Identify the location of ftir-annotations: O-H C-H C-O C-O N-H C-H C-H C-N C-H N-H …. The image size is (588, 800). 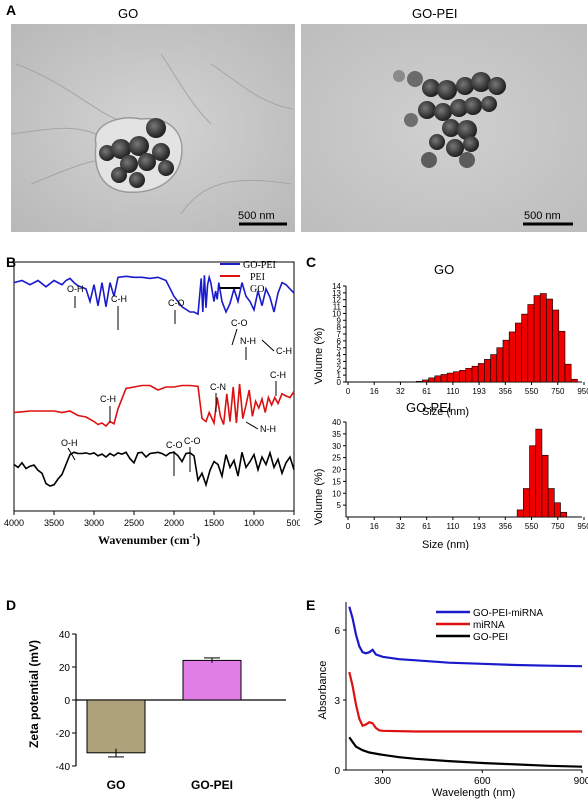
(176, 380).